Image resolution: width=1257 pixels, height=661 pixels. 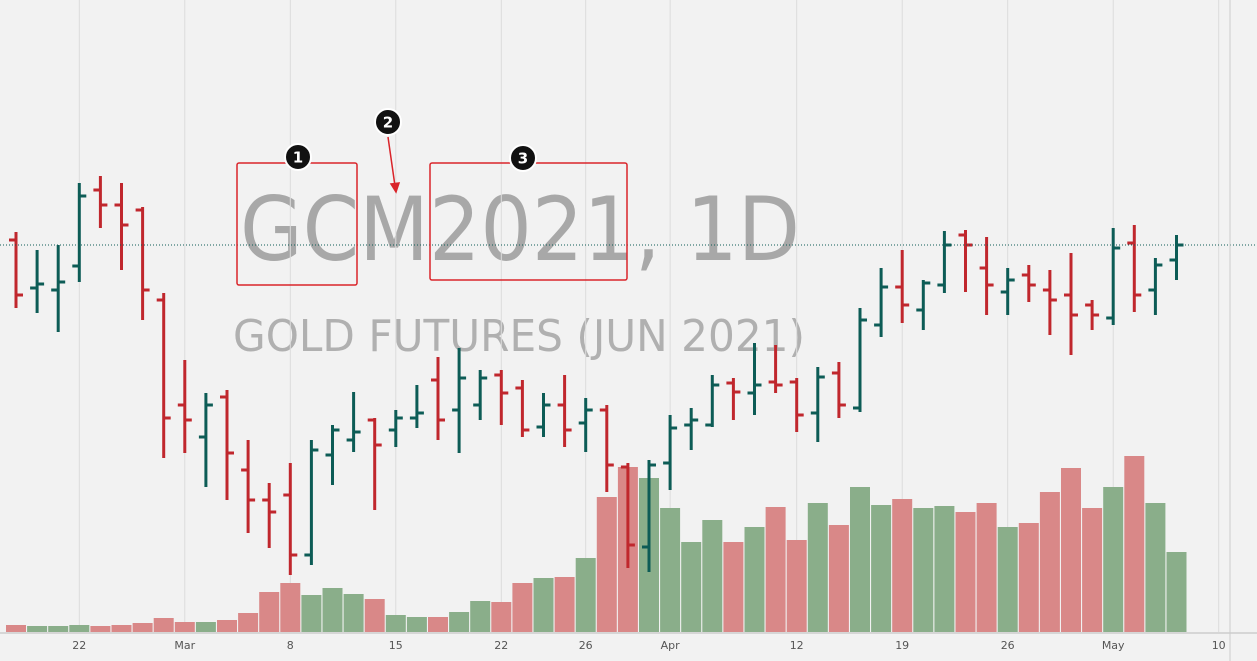 What do you see at coordinates (184, 645) in the screenshot?
I see `x-tick-label: Mar` at bounding box center [184, 645].